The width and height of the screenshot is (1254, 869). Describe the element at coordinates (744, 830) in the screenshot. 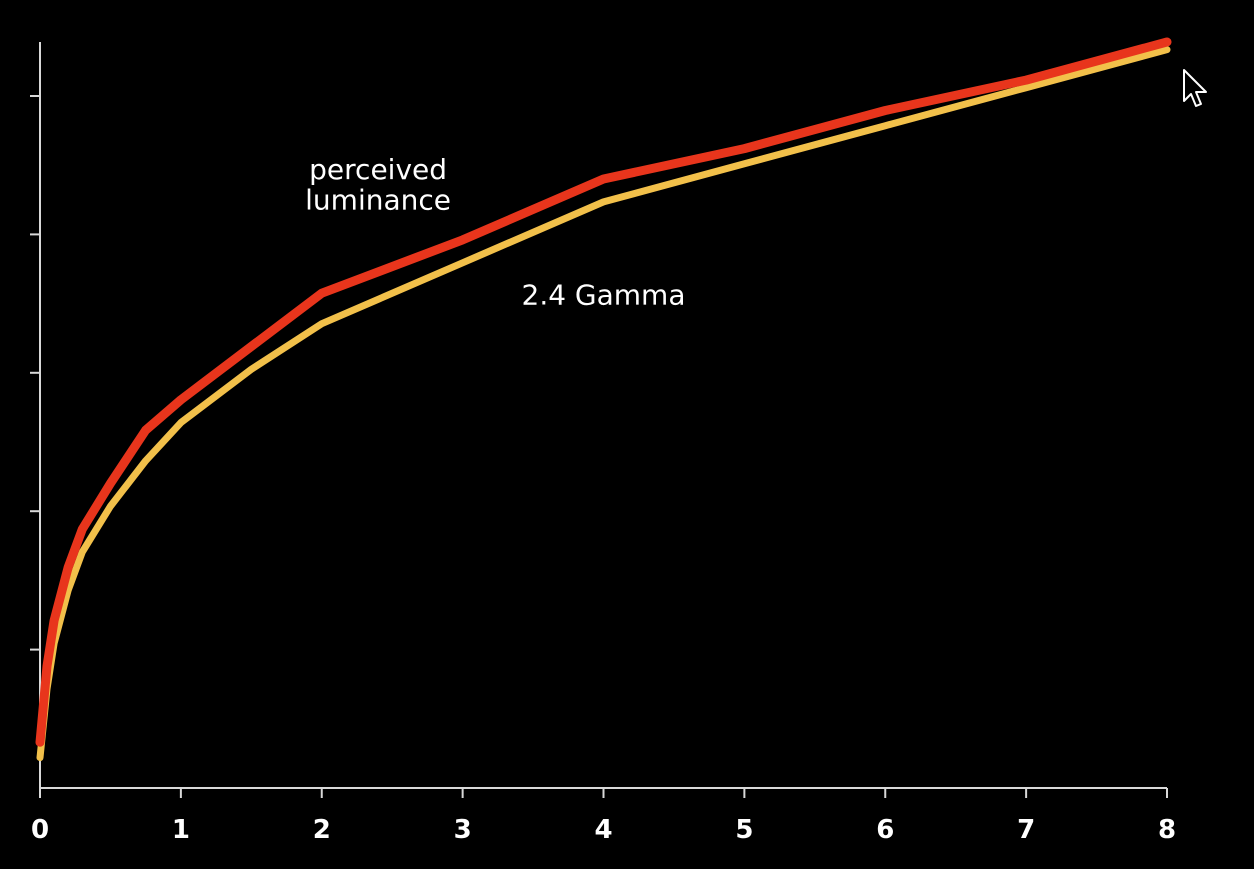

I see `x-tick-label: 5` at that location.